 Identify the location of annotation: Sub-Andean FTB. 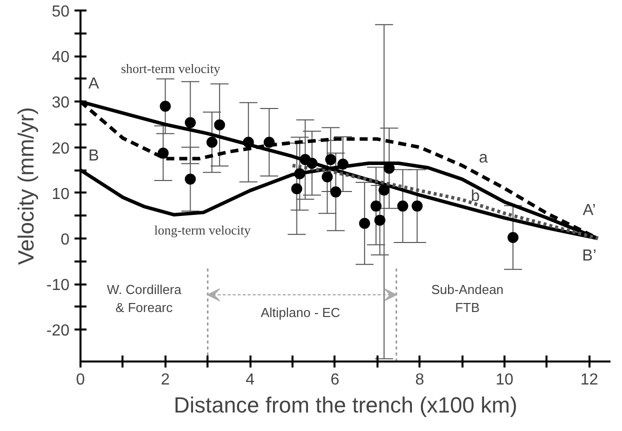
(467, 298).